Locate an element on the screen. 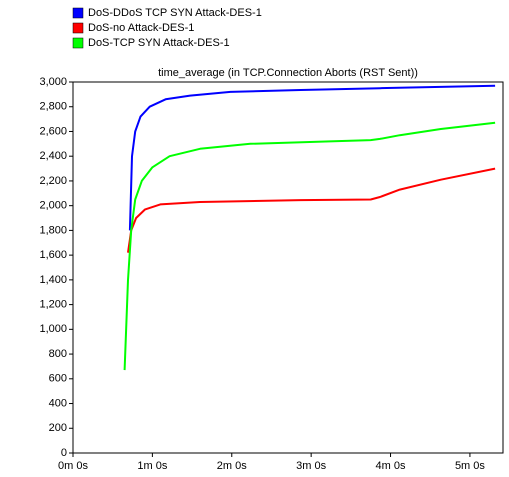 The image size is (509, 477). x-tick-label: 0m 0s is located at coordinates (73, 466).